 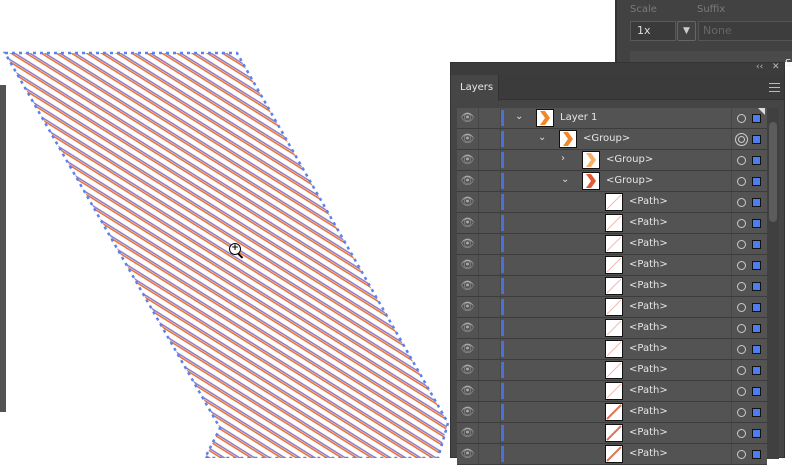 I want to click on layer-row: 👁 › <Group>, so click(x=612, y=160).